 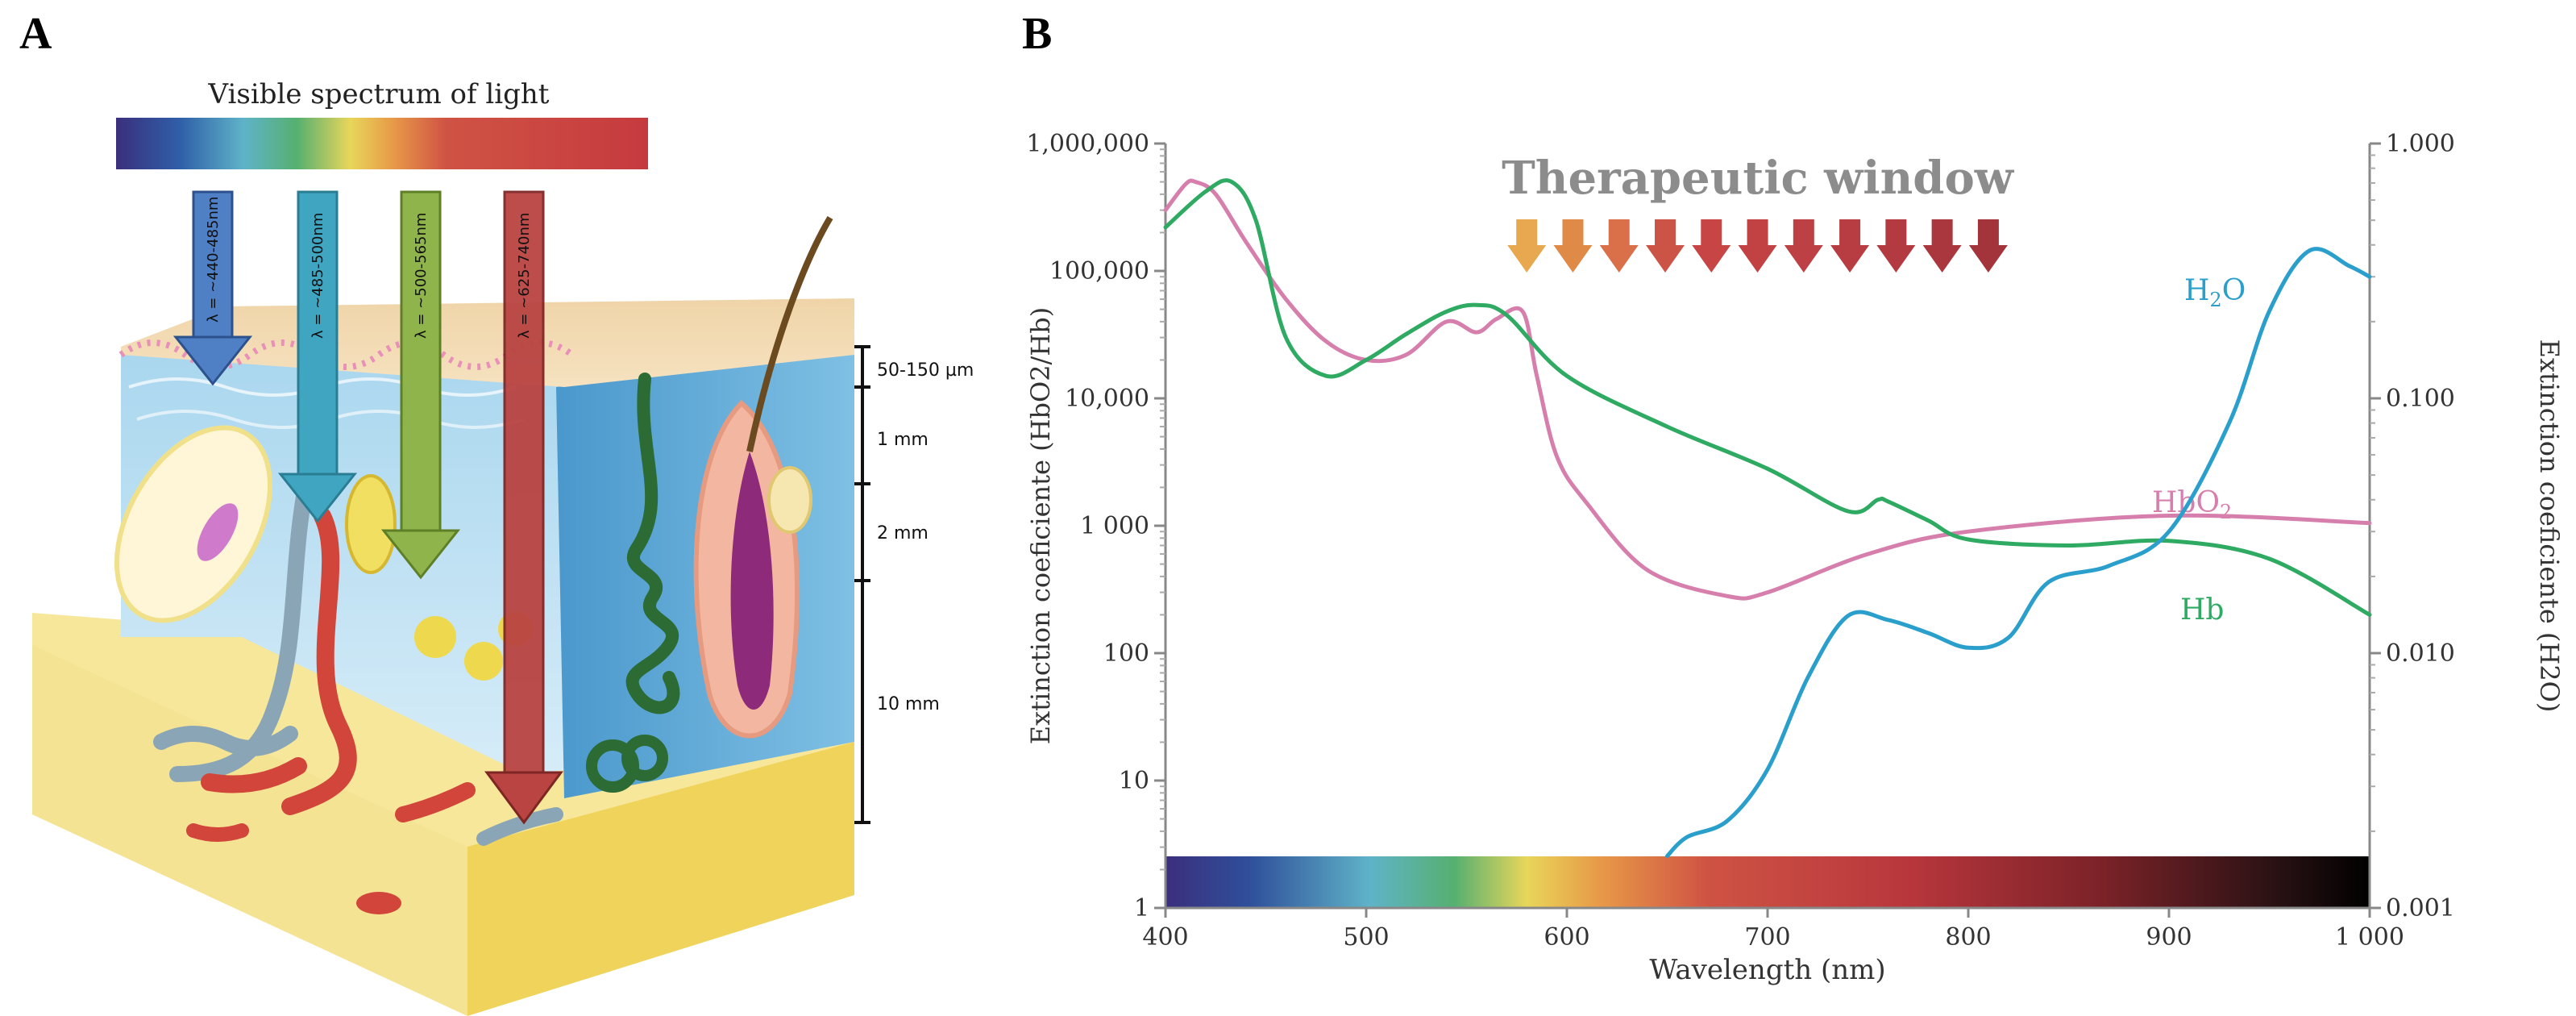 What do you see at coordinates (193, 524) in the screenshot?
I see `pacinian-corpuscle` at bounding box center [193, 524].